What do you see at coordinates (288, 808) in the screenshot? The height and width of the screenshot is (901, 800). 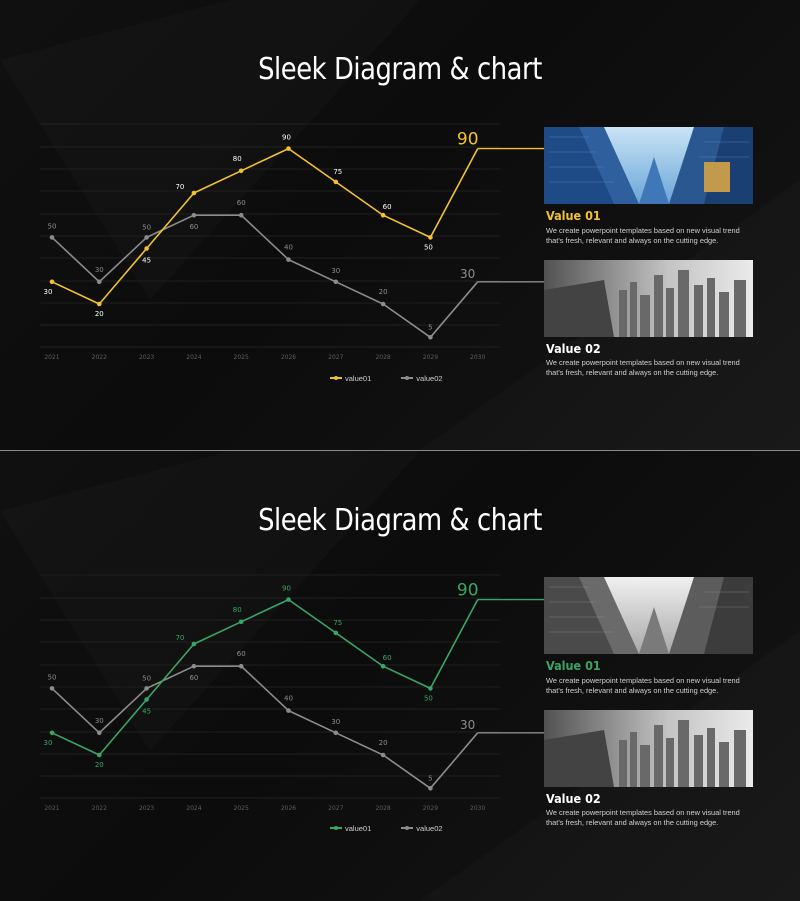 I see `x-tick-label: 2026` at bounding box center [288, 808].